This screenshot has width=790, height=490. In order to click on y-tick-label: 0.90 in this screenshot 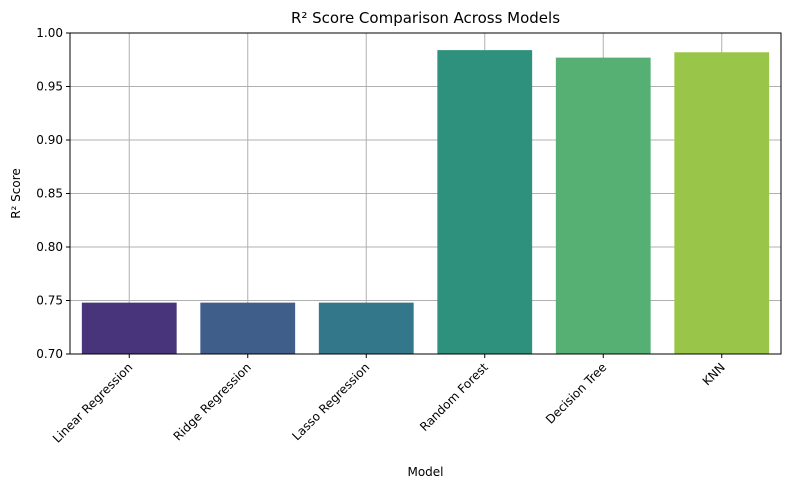, I will do `click(49, 140)`.